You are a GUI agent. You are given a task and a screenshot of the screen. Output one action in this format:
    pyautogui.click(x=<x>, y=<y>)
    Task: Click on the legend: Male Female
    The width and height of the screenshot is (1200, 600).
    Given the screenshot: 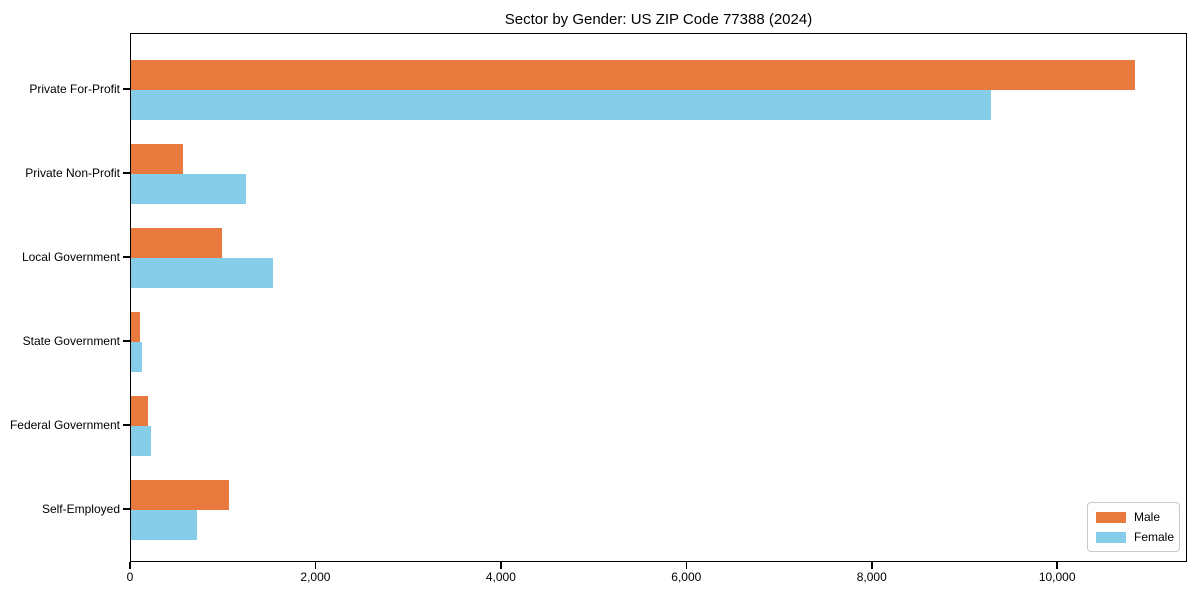 What is the action you would take?
    pyautogui.click(x=1133, y=527)
    